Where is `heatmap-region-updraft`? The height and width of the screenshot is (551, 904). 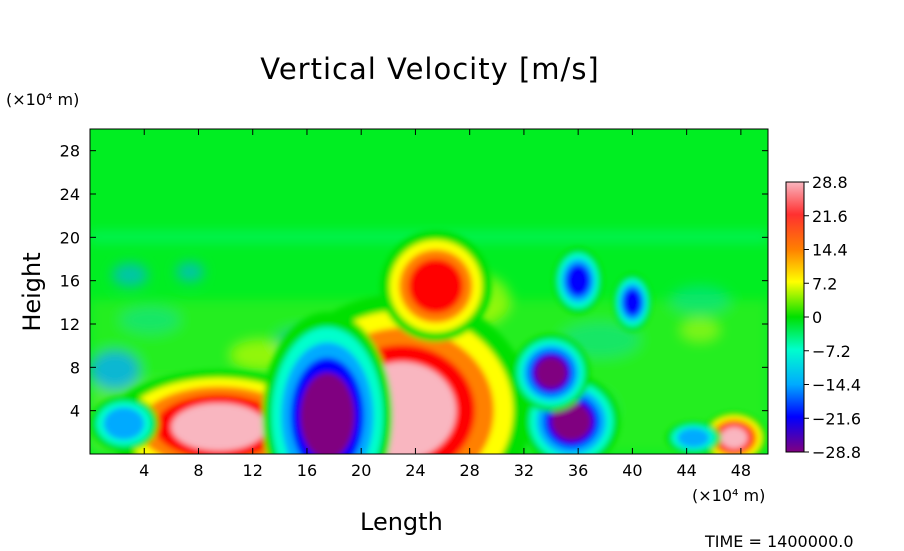
heatmap-region-updraft is located at coordinates (436, 286).